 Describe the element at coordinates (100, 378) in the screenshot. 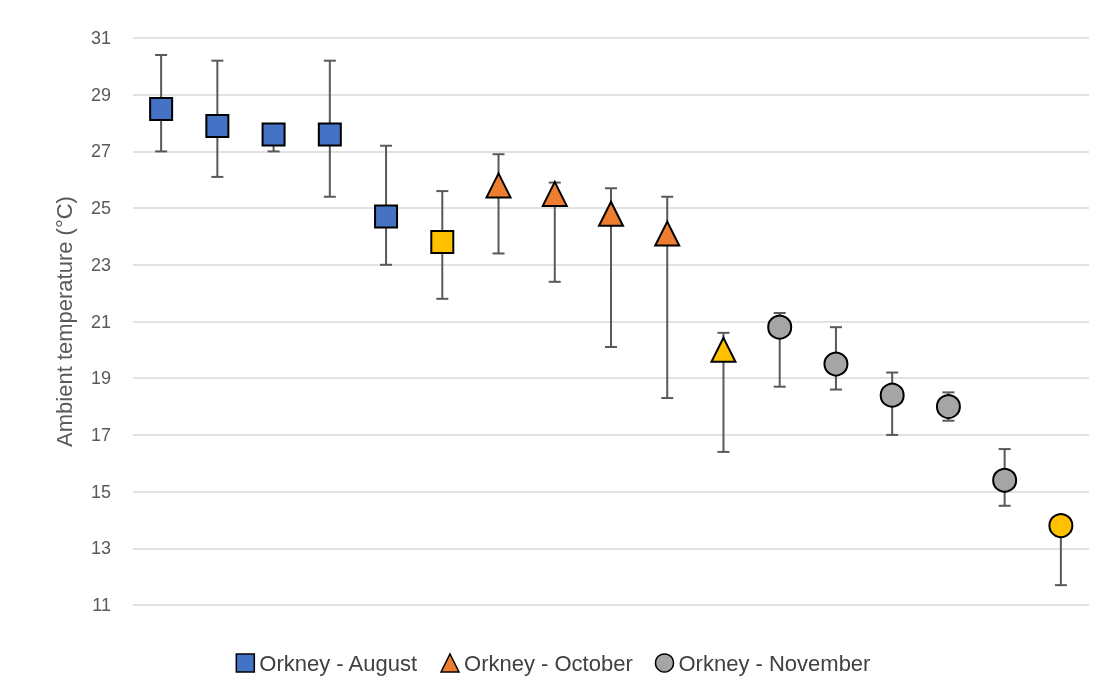

I see `y-tick-label: 19` at that location.